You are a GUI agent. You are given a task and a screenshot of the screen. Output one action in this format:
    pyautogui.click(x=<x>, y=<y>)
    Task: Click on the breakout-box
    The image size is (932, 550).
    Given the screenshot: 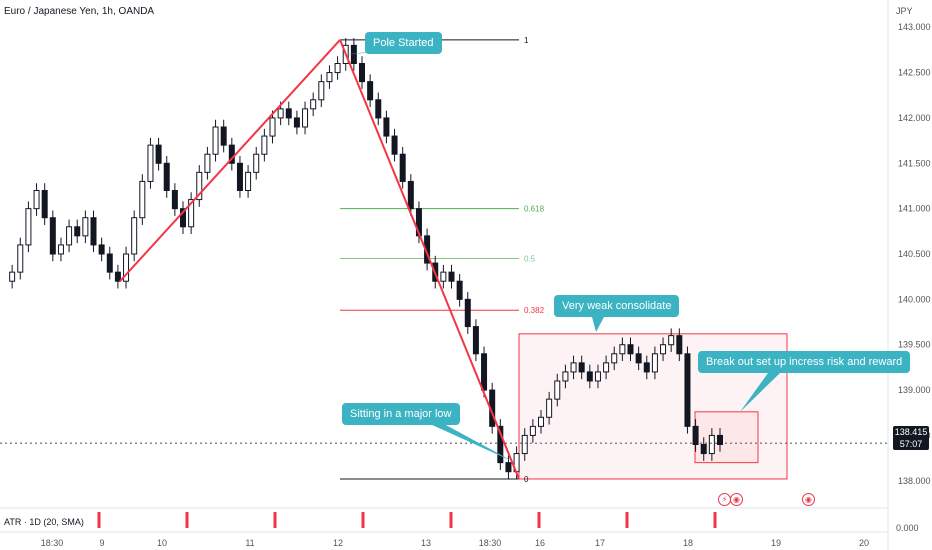 What is the action you would take?
    pyautogui.click(x=726, y=437)
    